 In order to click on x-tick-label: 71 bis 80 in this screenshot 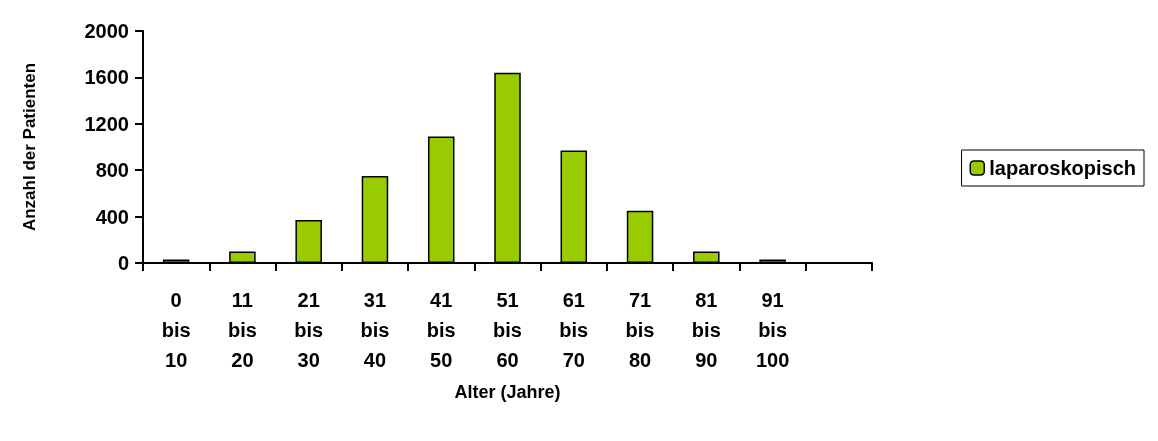, I will do `click(640, 330)`.